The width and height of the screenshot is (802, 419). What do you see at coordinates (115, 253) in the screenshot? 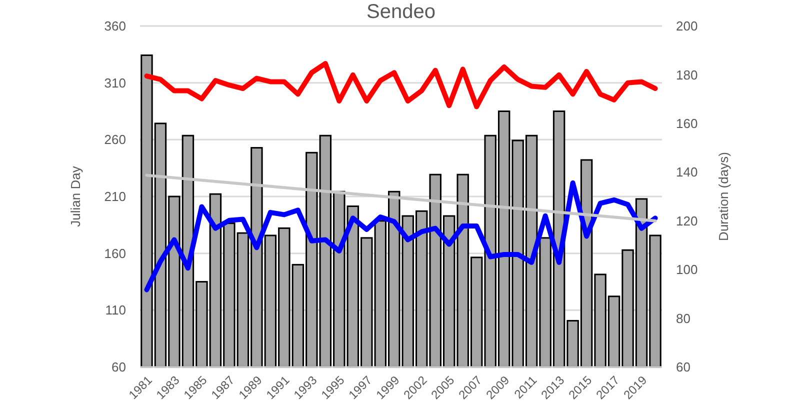
I see `y-tick-label: 160` at bounding box center [115, 253].